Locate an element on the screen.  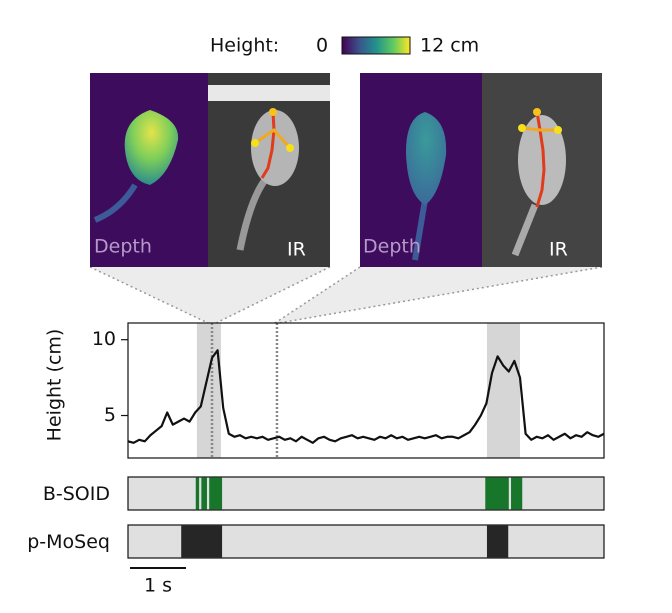
ethogram-track is located at coordinates (366, 493).